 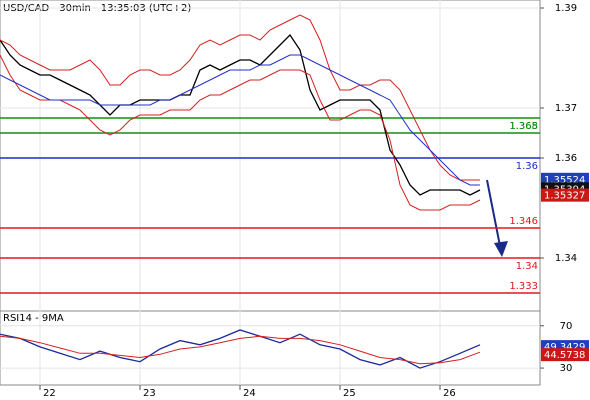 What do you see at coordinates (349, 393) in the screenshot?
I see `x-tick-label: 25` at bounding box center [349, 393].